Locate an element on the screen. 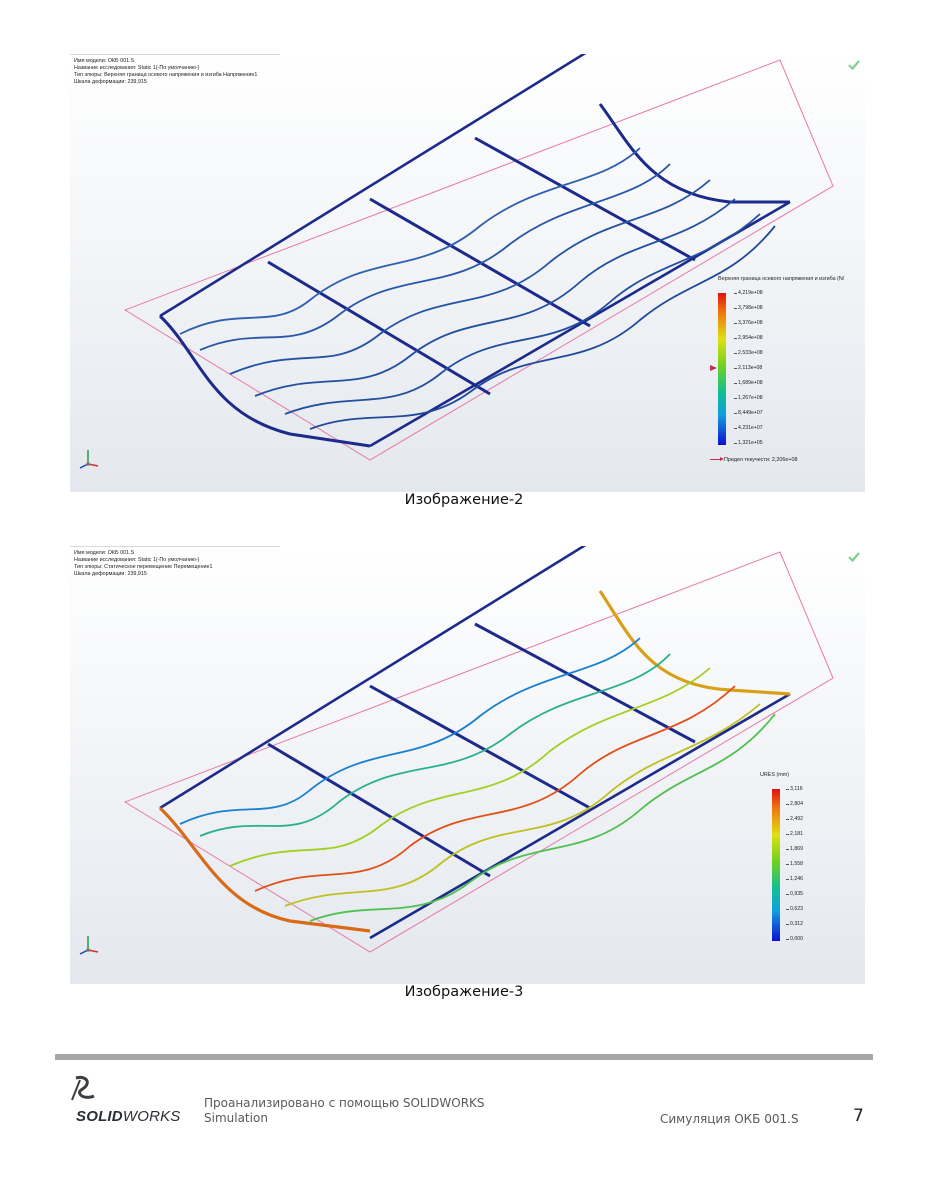 Image resolution: width=928 pixels, height=1200 pixels. wordmark-bold: SOLID is located at coordinates (99, 1116).